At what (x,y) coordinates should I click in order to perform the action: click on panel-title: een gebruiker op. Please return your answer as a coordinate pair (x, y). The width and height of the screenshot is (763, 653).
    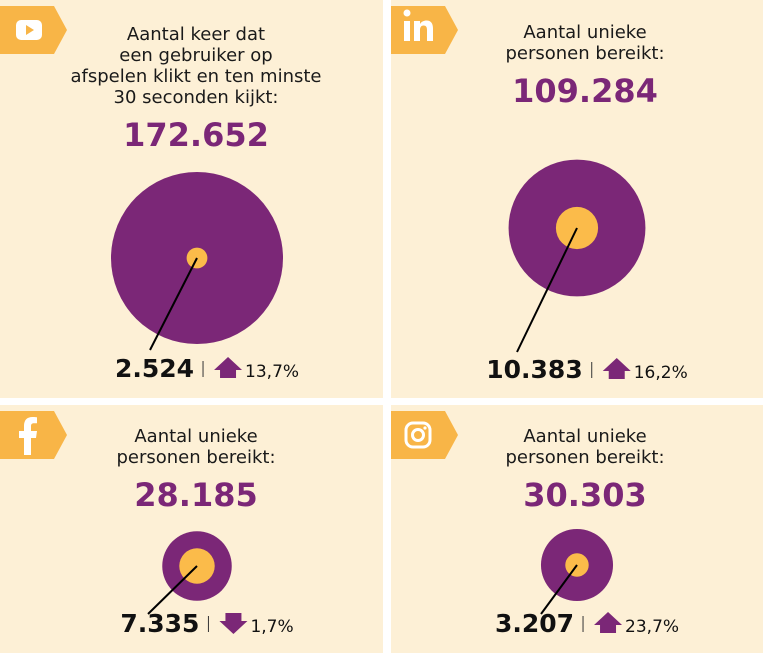
    Looking at the image, I should click on (195, 55).